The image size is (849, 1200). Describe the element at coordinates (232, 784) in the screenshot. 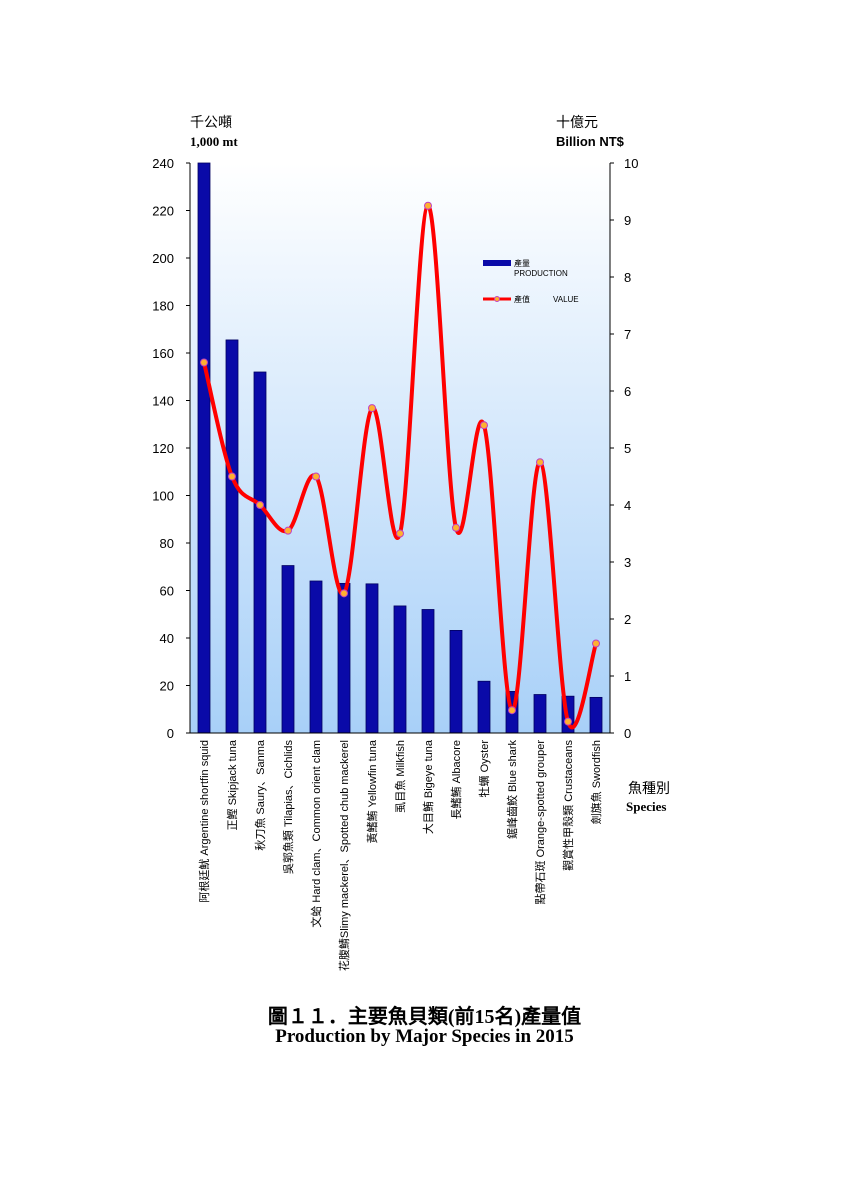

I see `category-label: 正鰹 Skipjack tuna` at that location.